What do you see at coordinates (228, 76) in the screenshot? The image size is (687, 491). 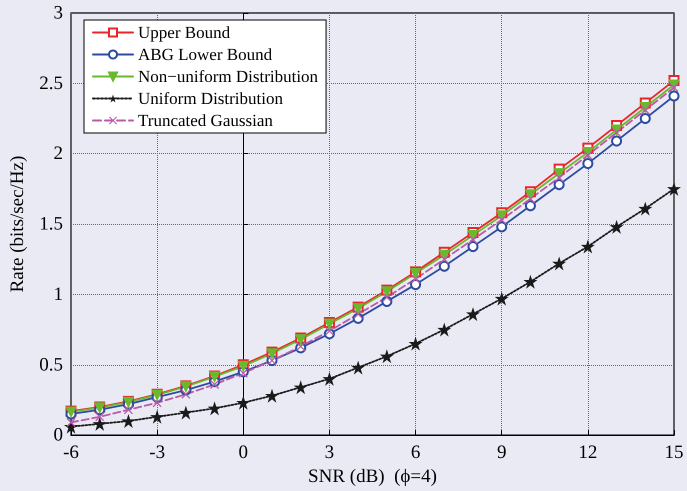 I see `legend-label: Non−uniform Distribution` at bounding box center [228, 76].